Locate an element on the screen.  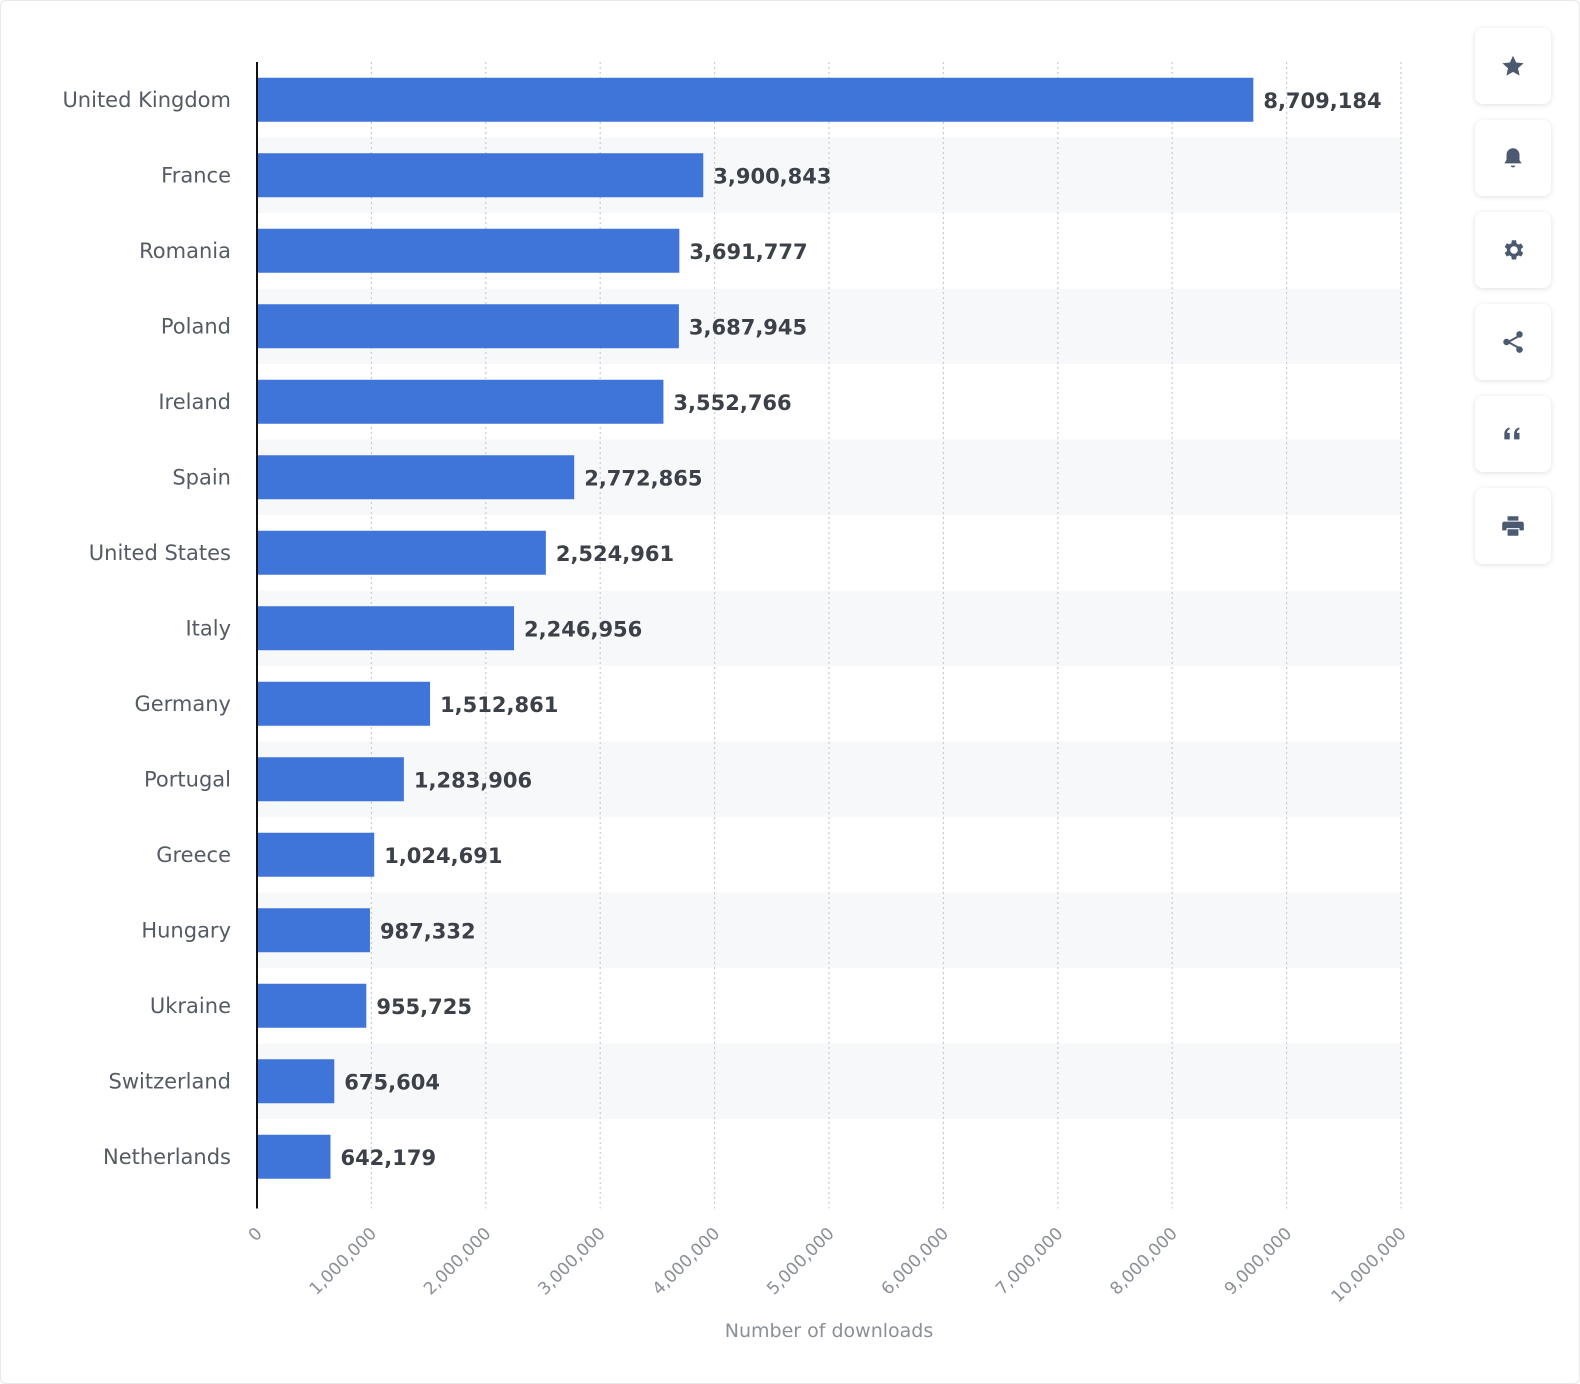
value-label: 3,687,945 is located at coordinates (748, 327).